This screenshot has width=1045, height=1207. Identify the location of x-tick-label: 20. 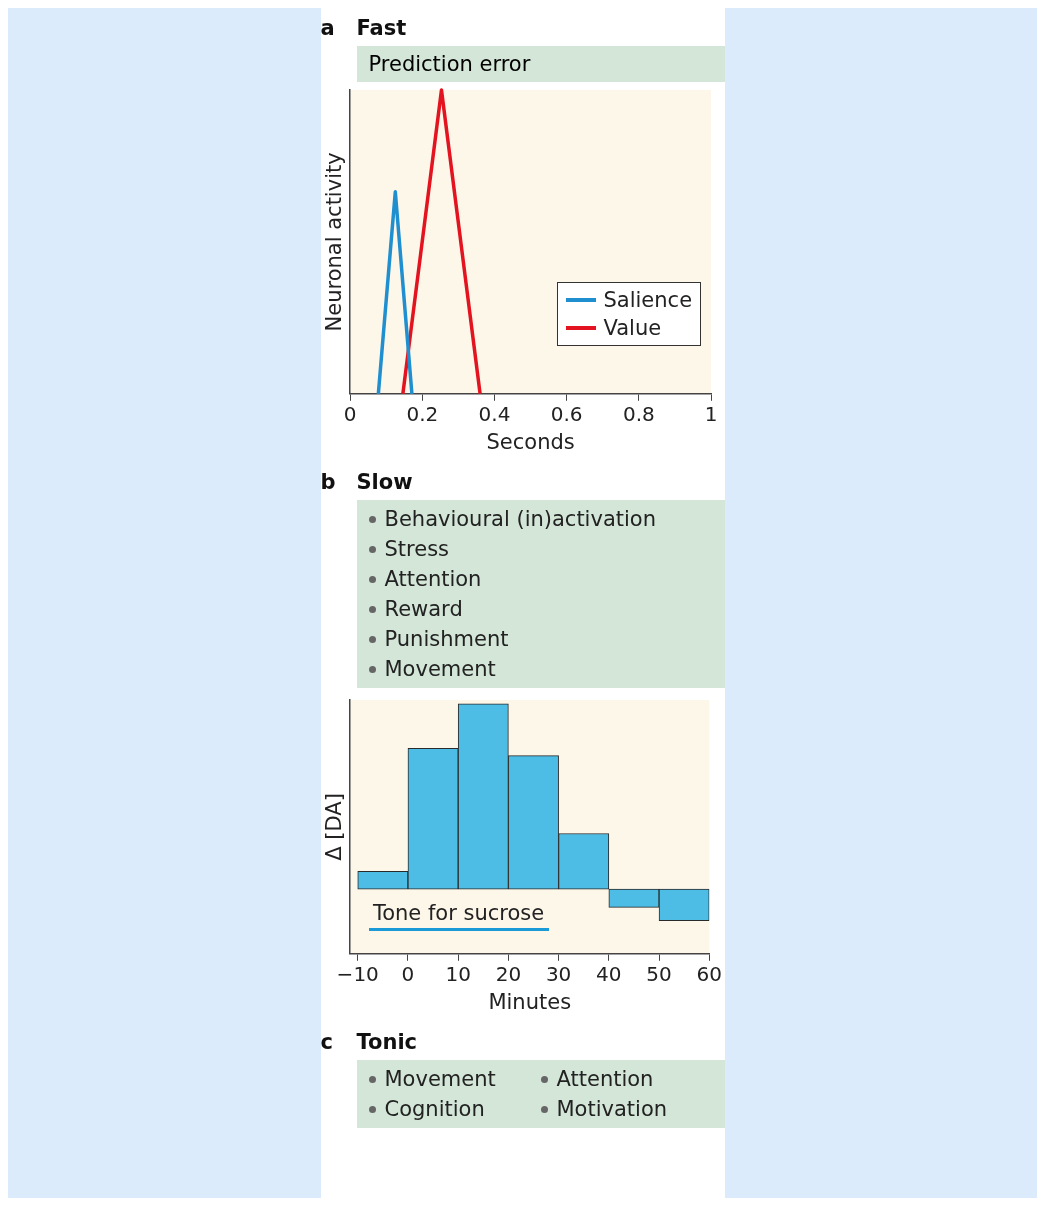
(508, 974).